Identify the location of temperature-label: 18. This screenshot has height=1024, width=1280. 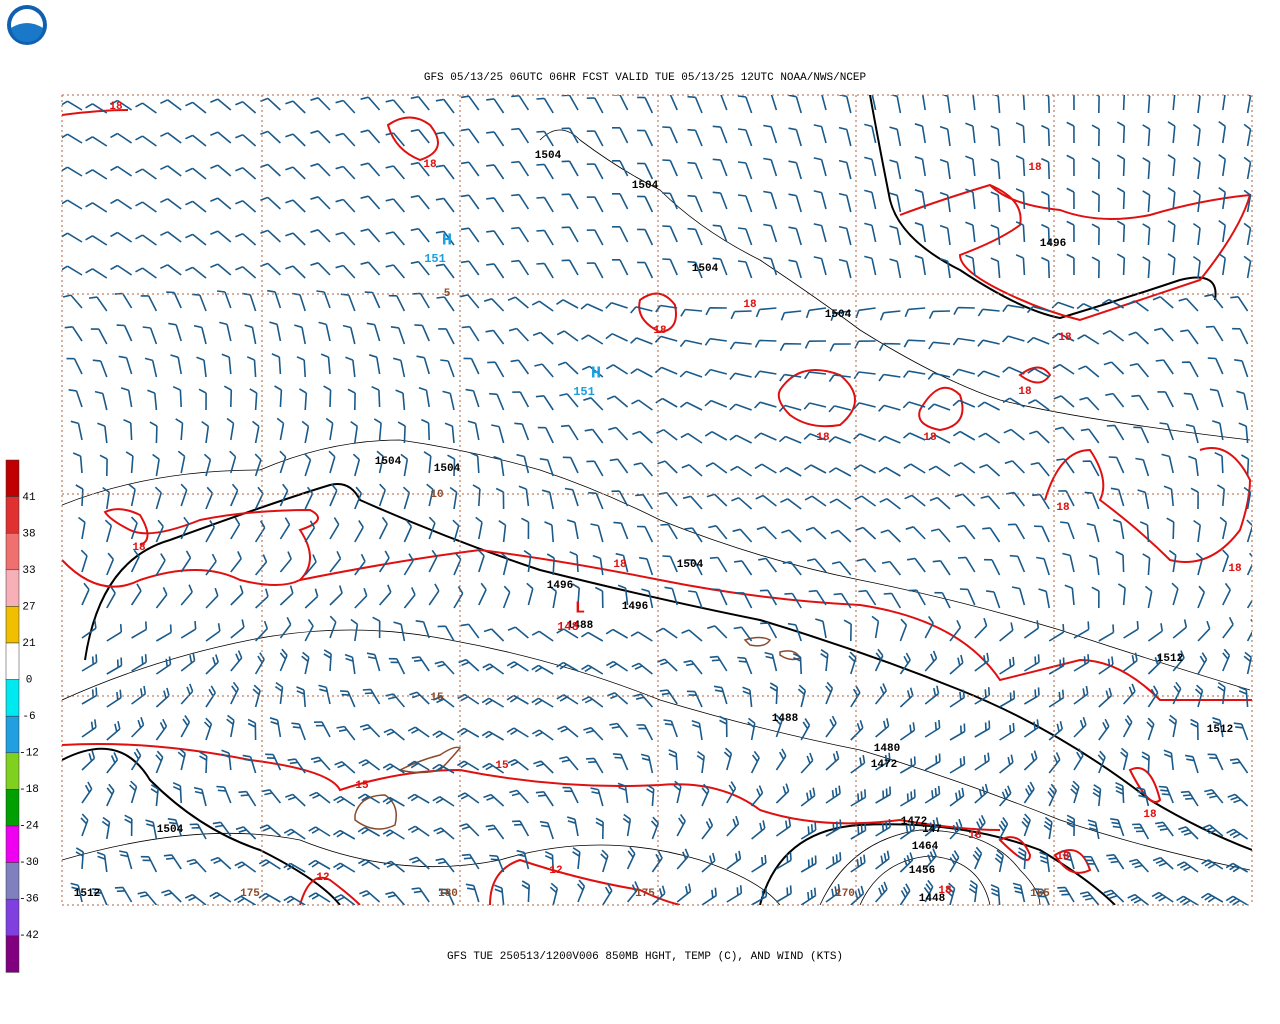
(1025, 392).